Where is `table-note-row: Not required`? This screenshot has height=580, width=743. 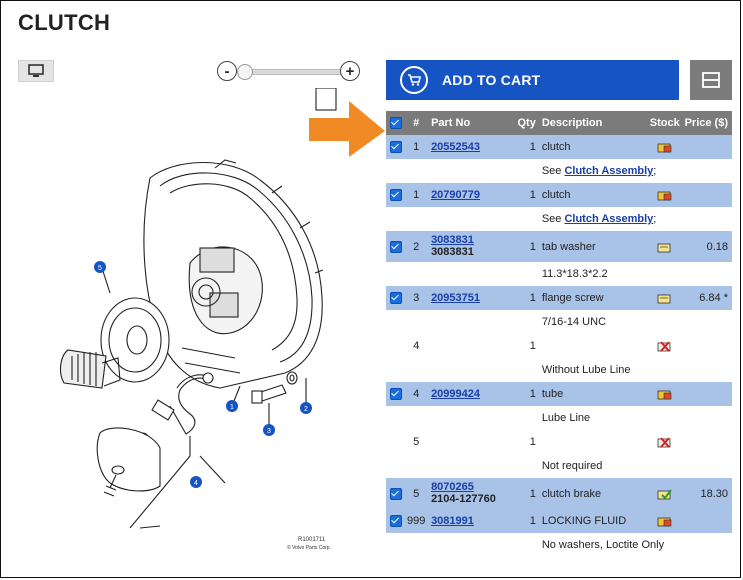 table-note-row: Not required is located at coordinates (572, 466).